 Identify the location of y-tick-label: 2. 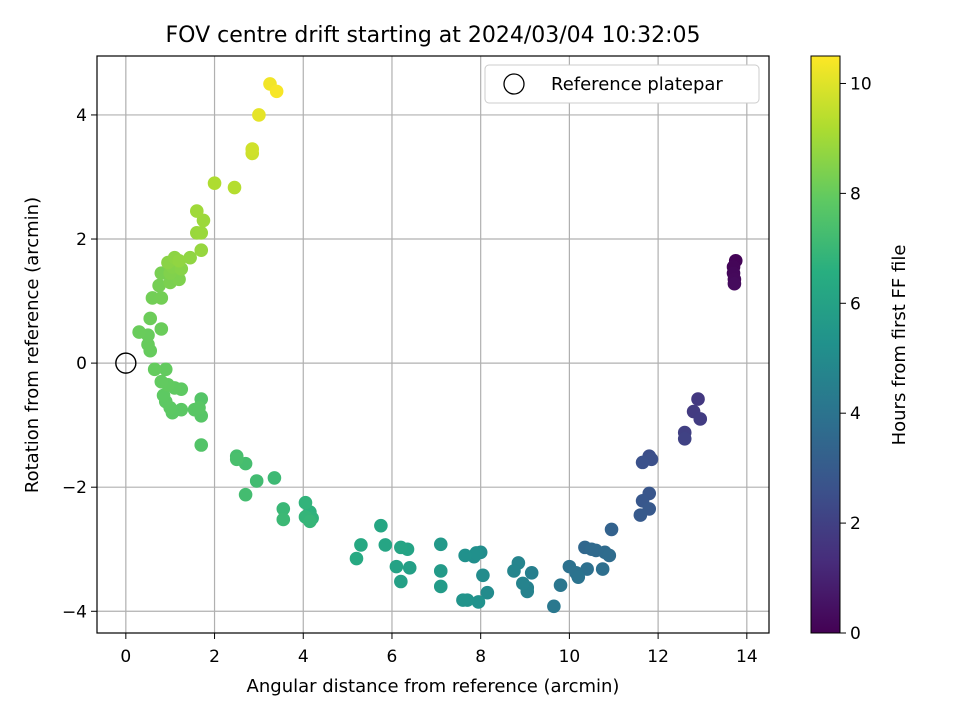
(81, 240).